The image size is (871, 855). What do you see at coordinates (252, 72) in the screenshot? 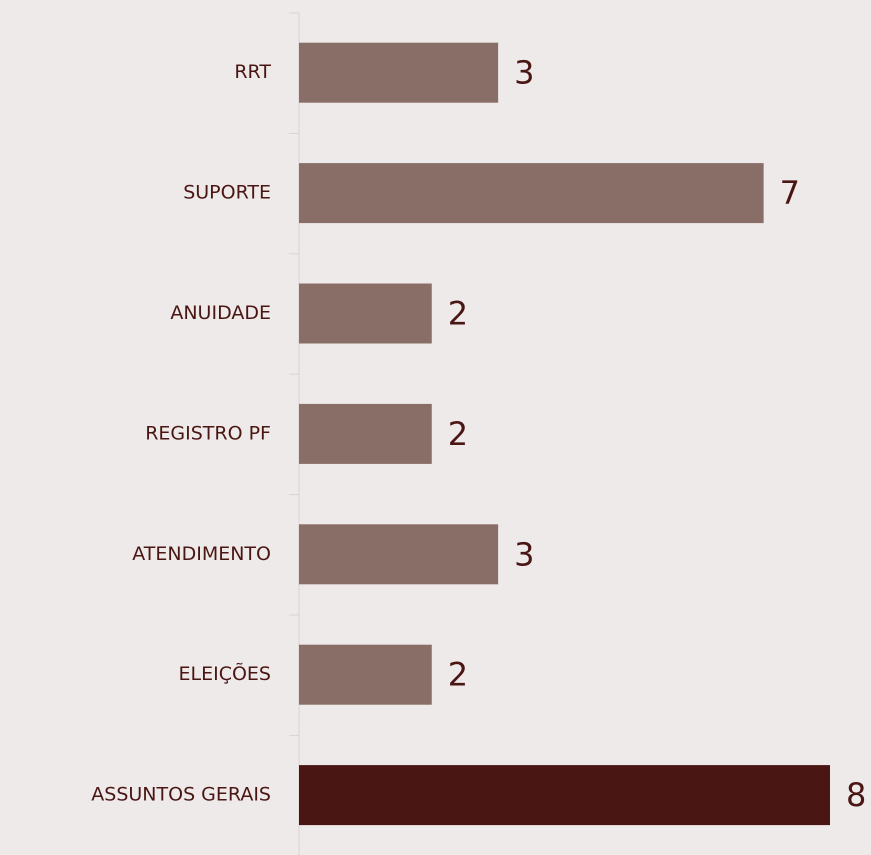
I see `category-label: RRT` at bounding box center [252, 72].